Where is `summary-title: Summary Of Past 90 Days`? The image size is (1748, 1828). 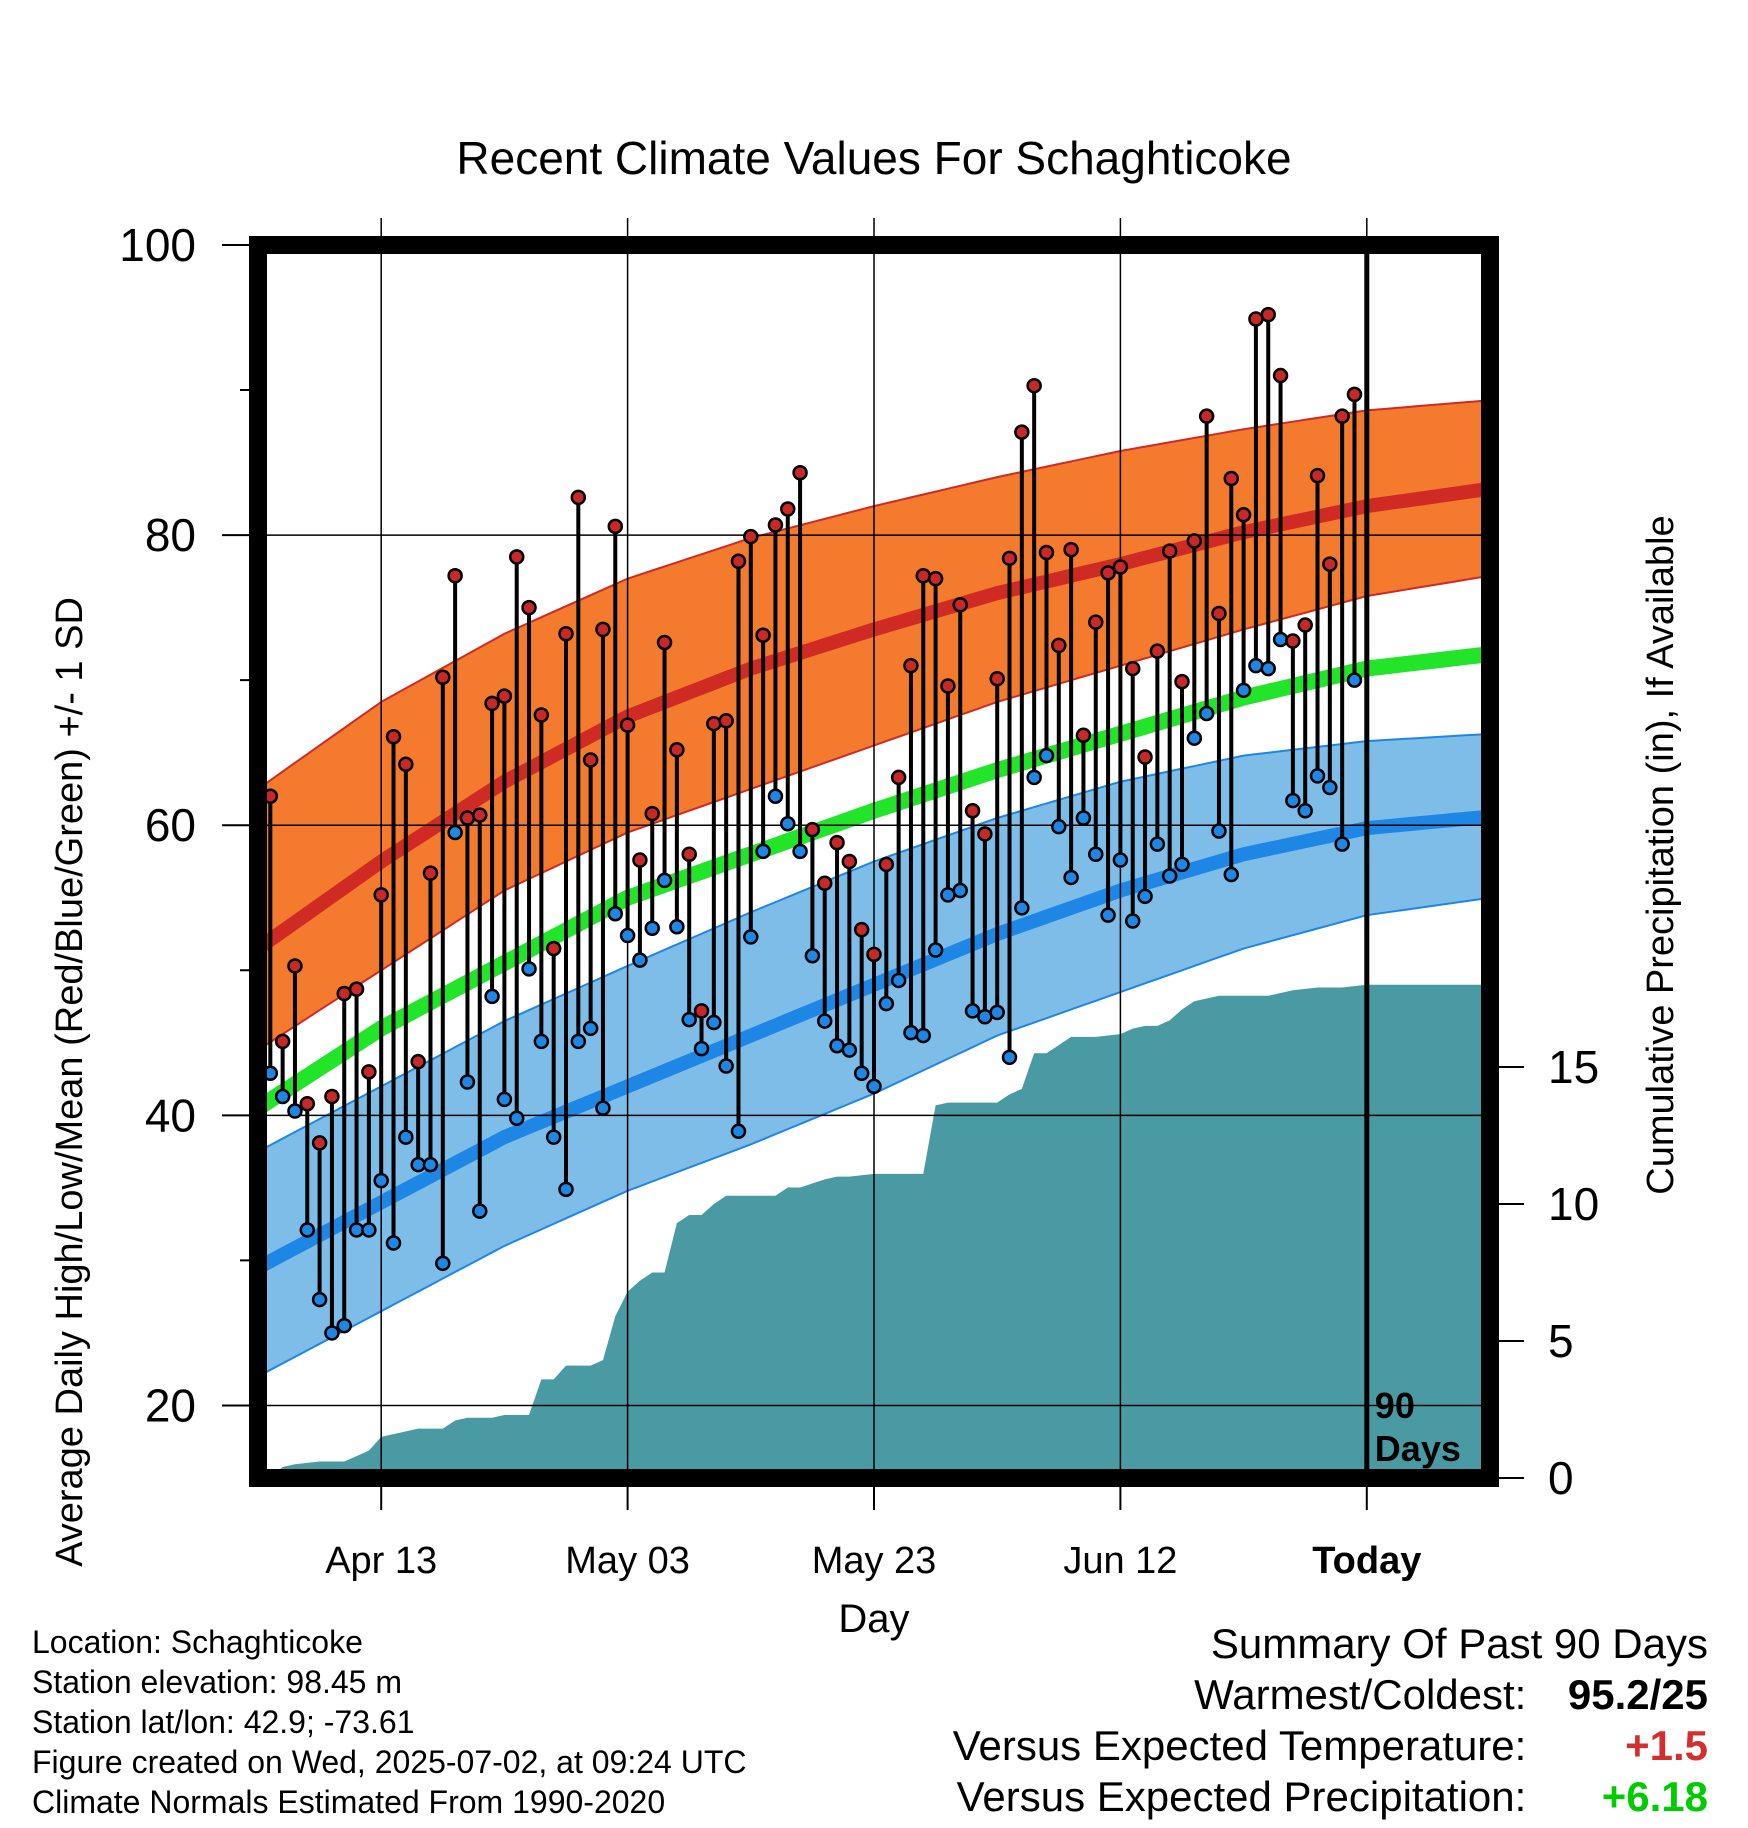 summary-title: Summary Of Past 90 Days is located at coordinates (1459, 1643).